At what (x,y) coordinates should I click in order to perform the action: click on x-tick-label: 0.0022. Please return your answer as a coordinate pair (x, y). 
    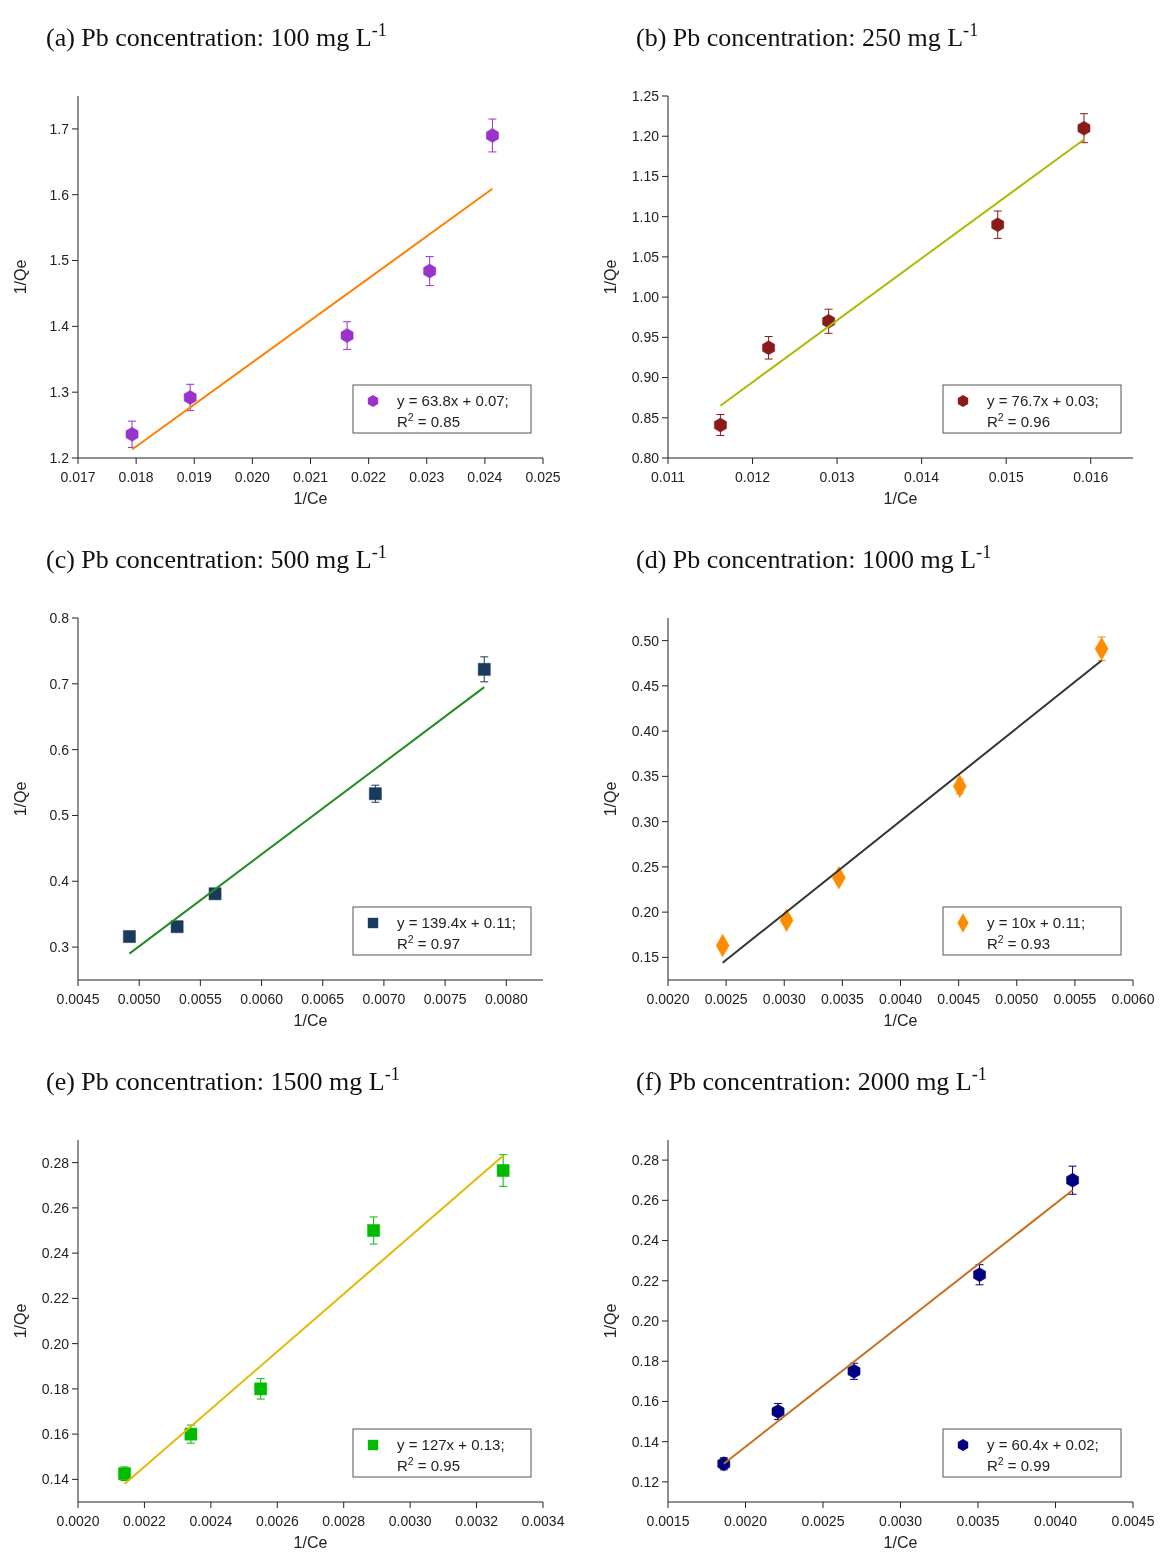
    Looking at the image, I should click on (145, 1521).